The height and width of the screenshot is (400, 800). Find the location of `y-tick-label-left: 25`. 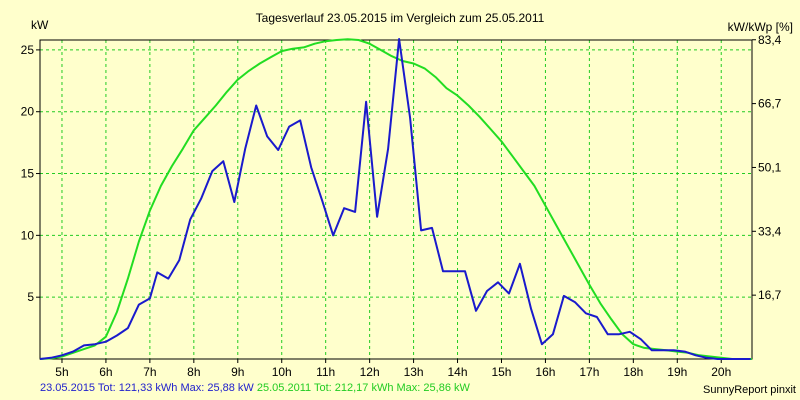

y-tick-label-left: 25 is located at coordinates (28, 50).